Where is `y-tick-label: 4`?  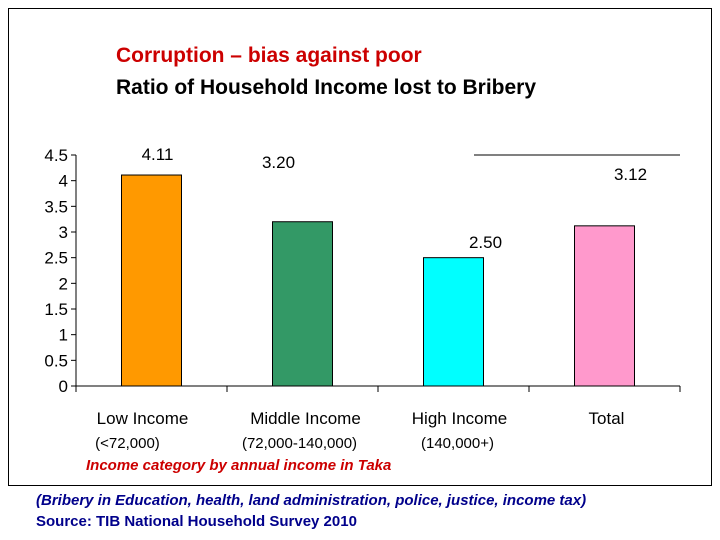 y-tick-label: 4 is located at coordinates (63, 181).